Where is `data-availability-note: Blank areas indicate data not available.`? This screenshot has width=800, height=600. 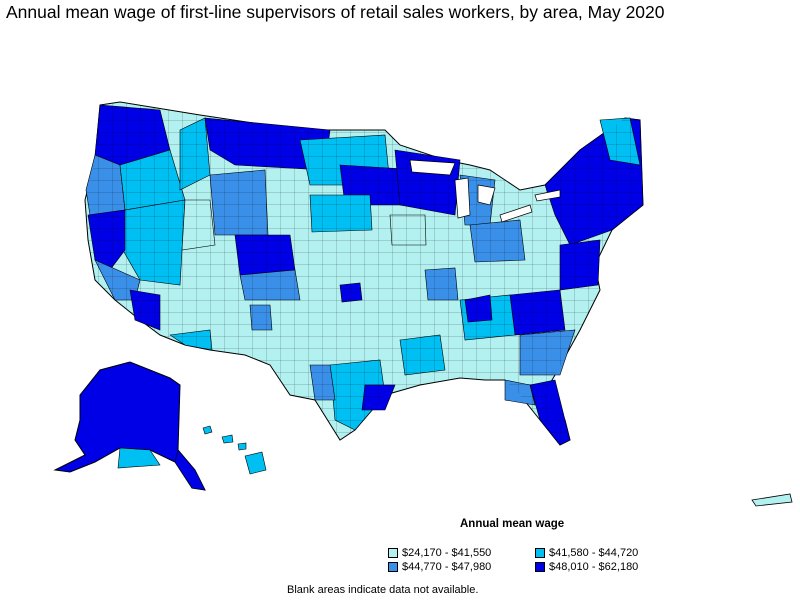
data-availability-note: Blank areas indicate data not available. is located at coordinates (383, 590).